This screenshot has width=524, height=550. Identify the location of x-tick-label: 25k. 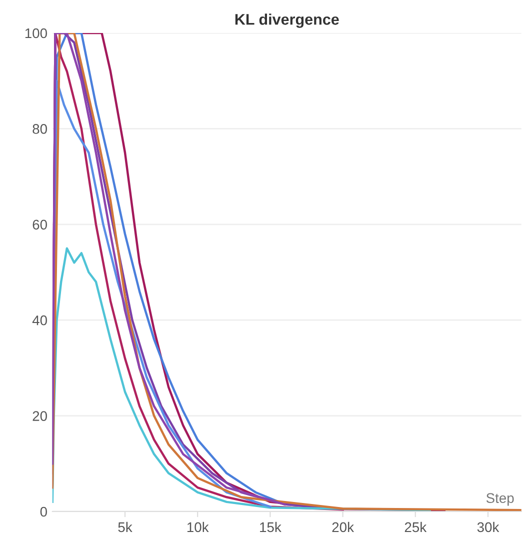
(415, 527).